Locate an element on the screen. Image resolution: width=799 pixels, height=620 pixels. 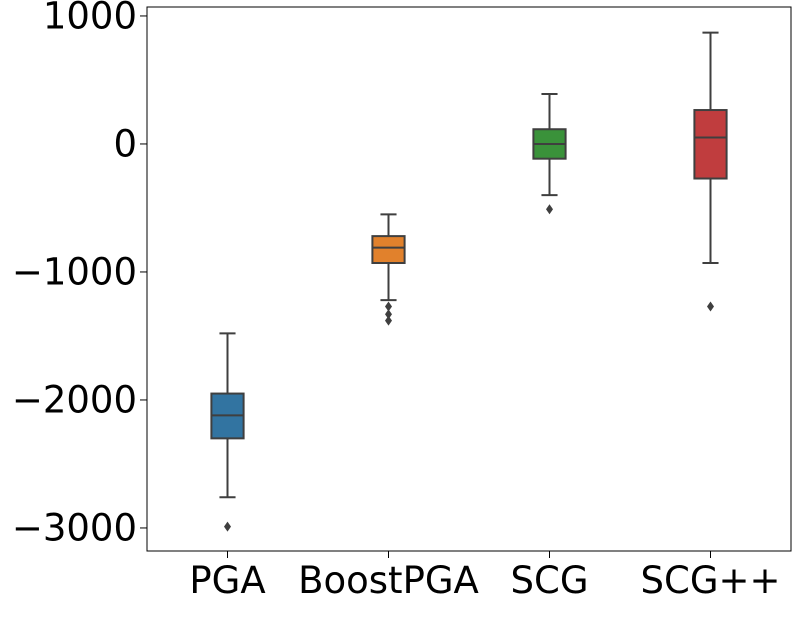
y-tick-label: −2000 is located at coordinates (74, 399).